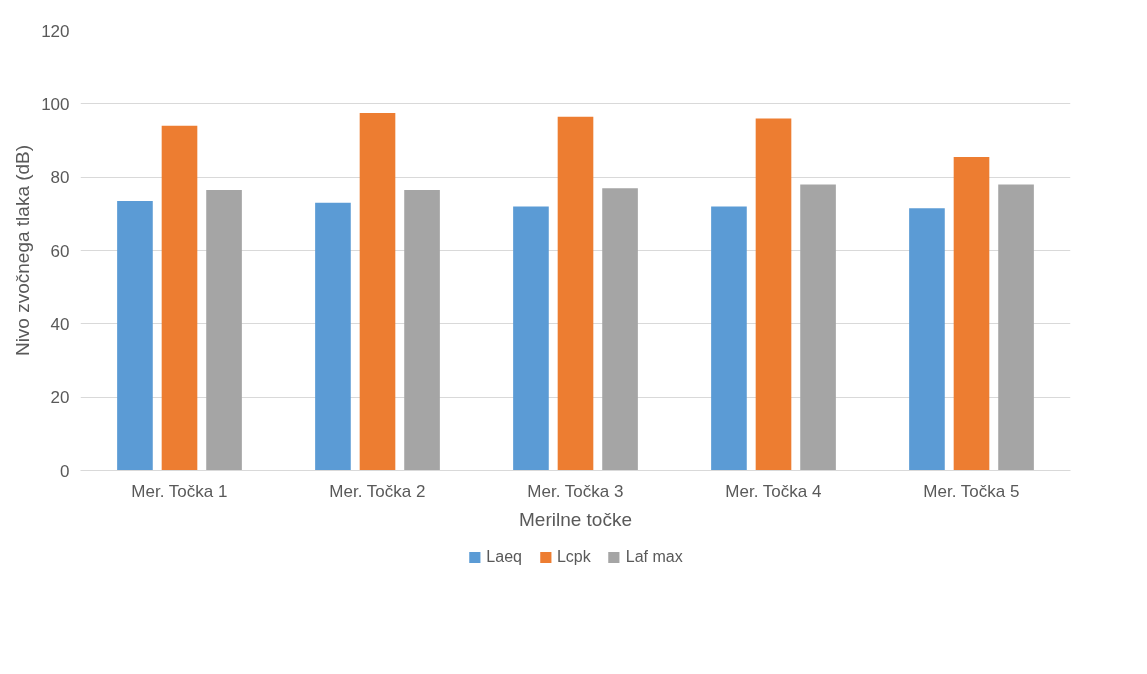 The image size is (1147, 674). Describe the element at coordinates (377, 491) in the screenshot. I see `x-tick-label: Mer. Točka 2` at that location.